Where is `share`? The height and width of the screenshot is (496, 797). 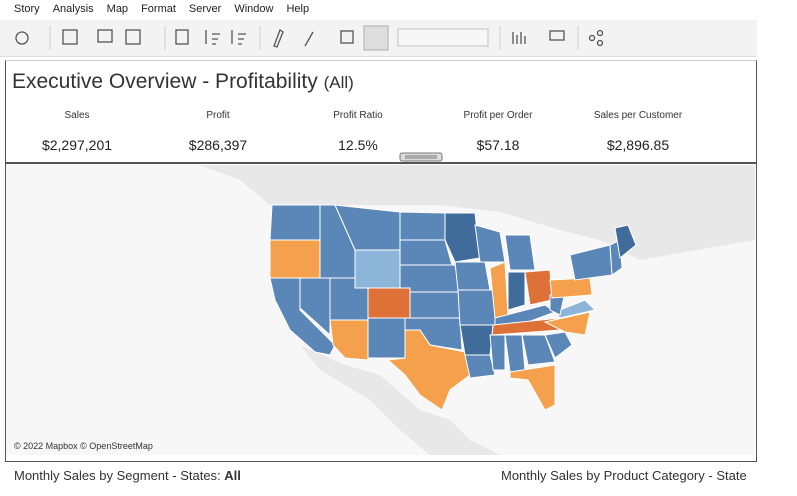
share is located at coordinates (592, 38).